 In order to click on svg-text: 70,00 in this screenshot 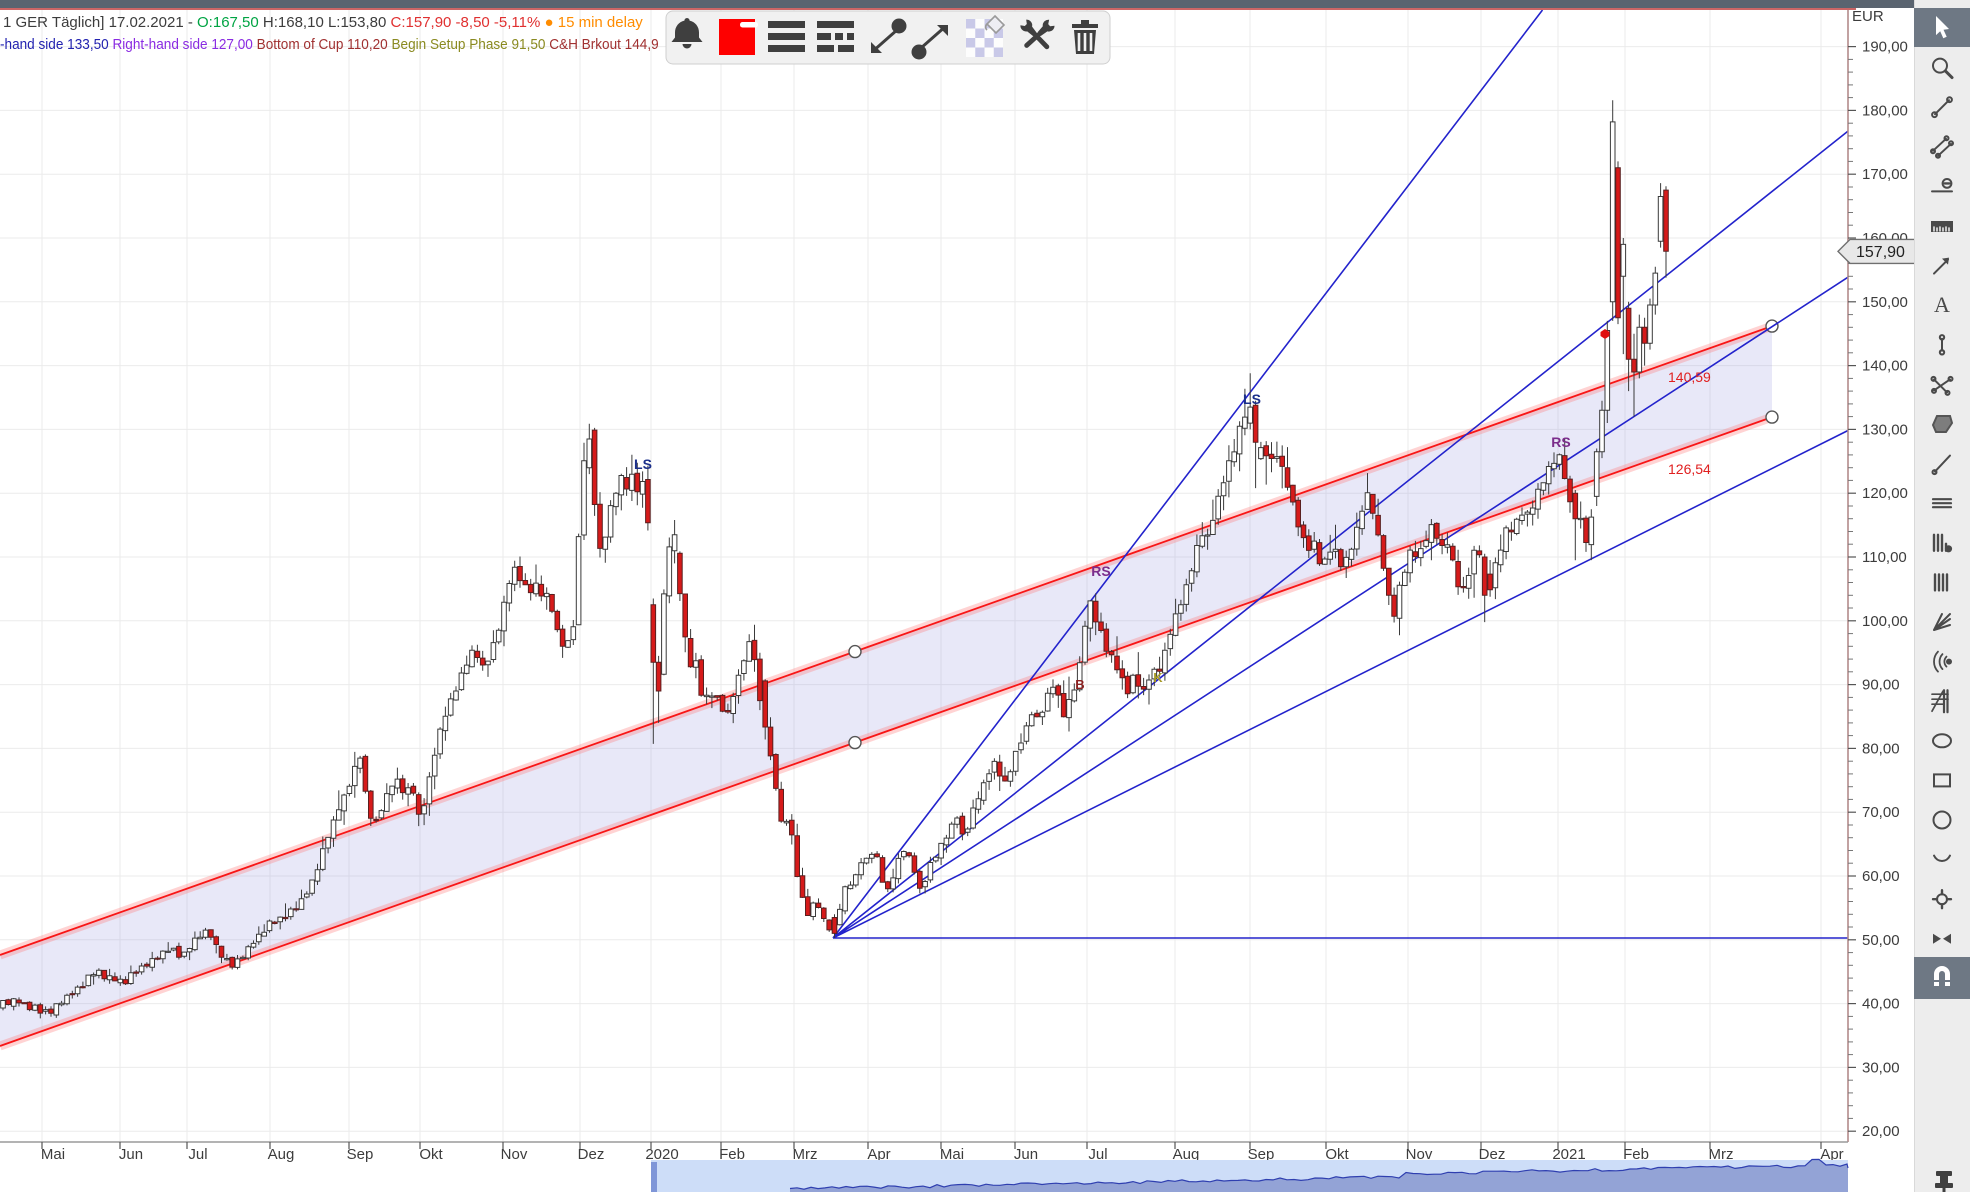, I will do `click(1881, 812)`.